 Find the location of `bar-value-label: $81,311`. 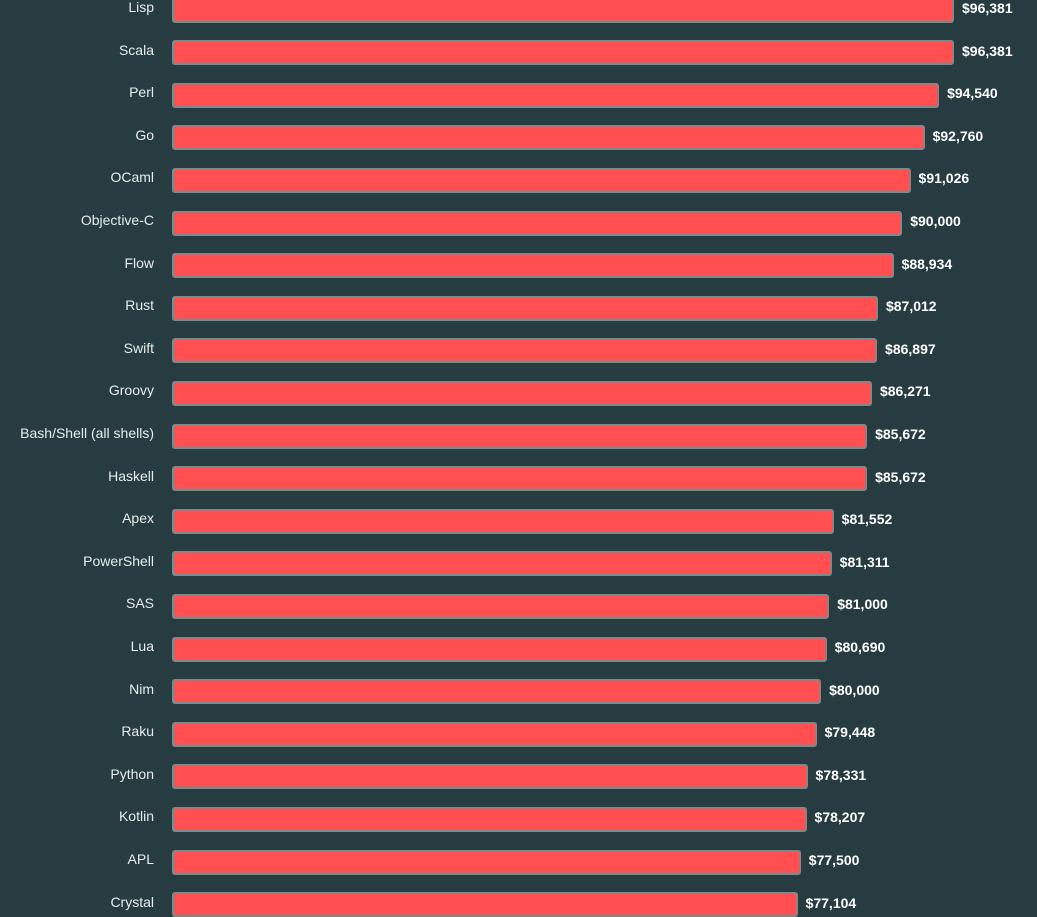

bar-value-label: $81,311 is located at coordinates (864, 561).